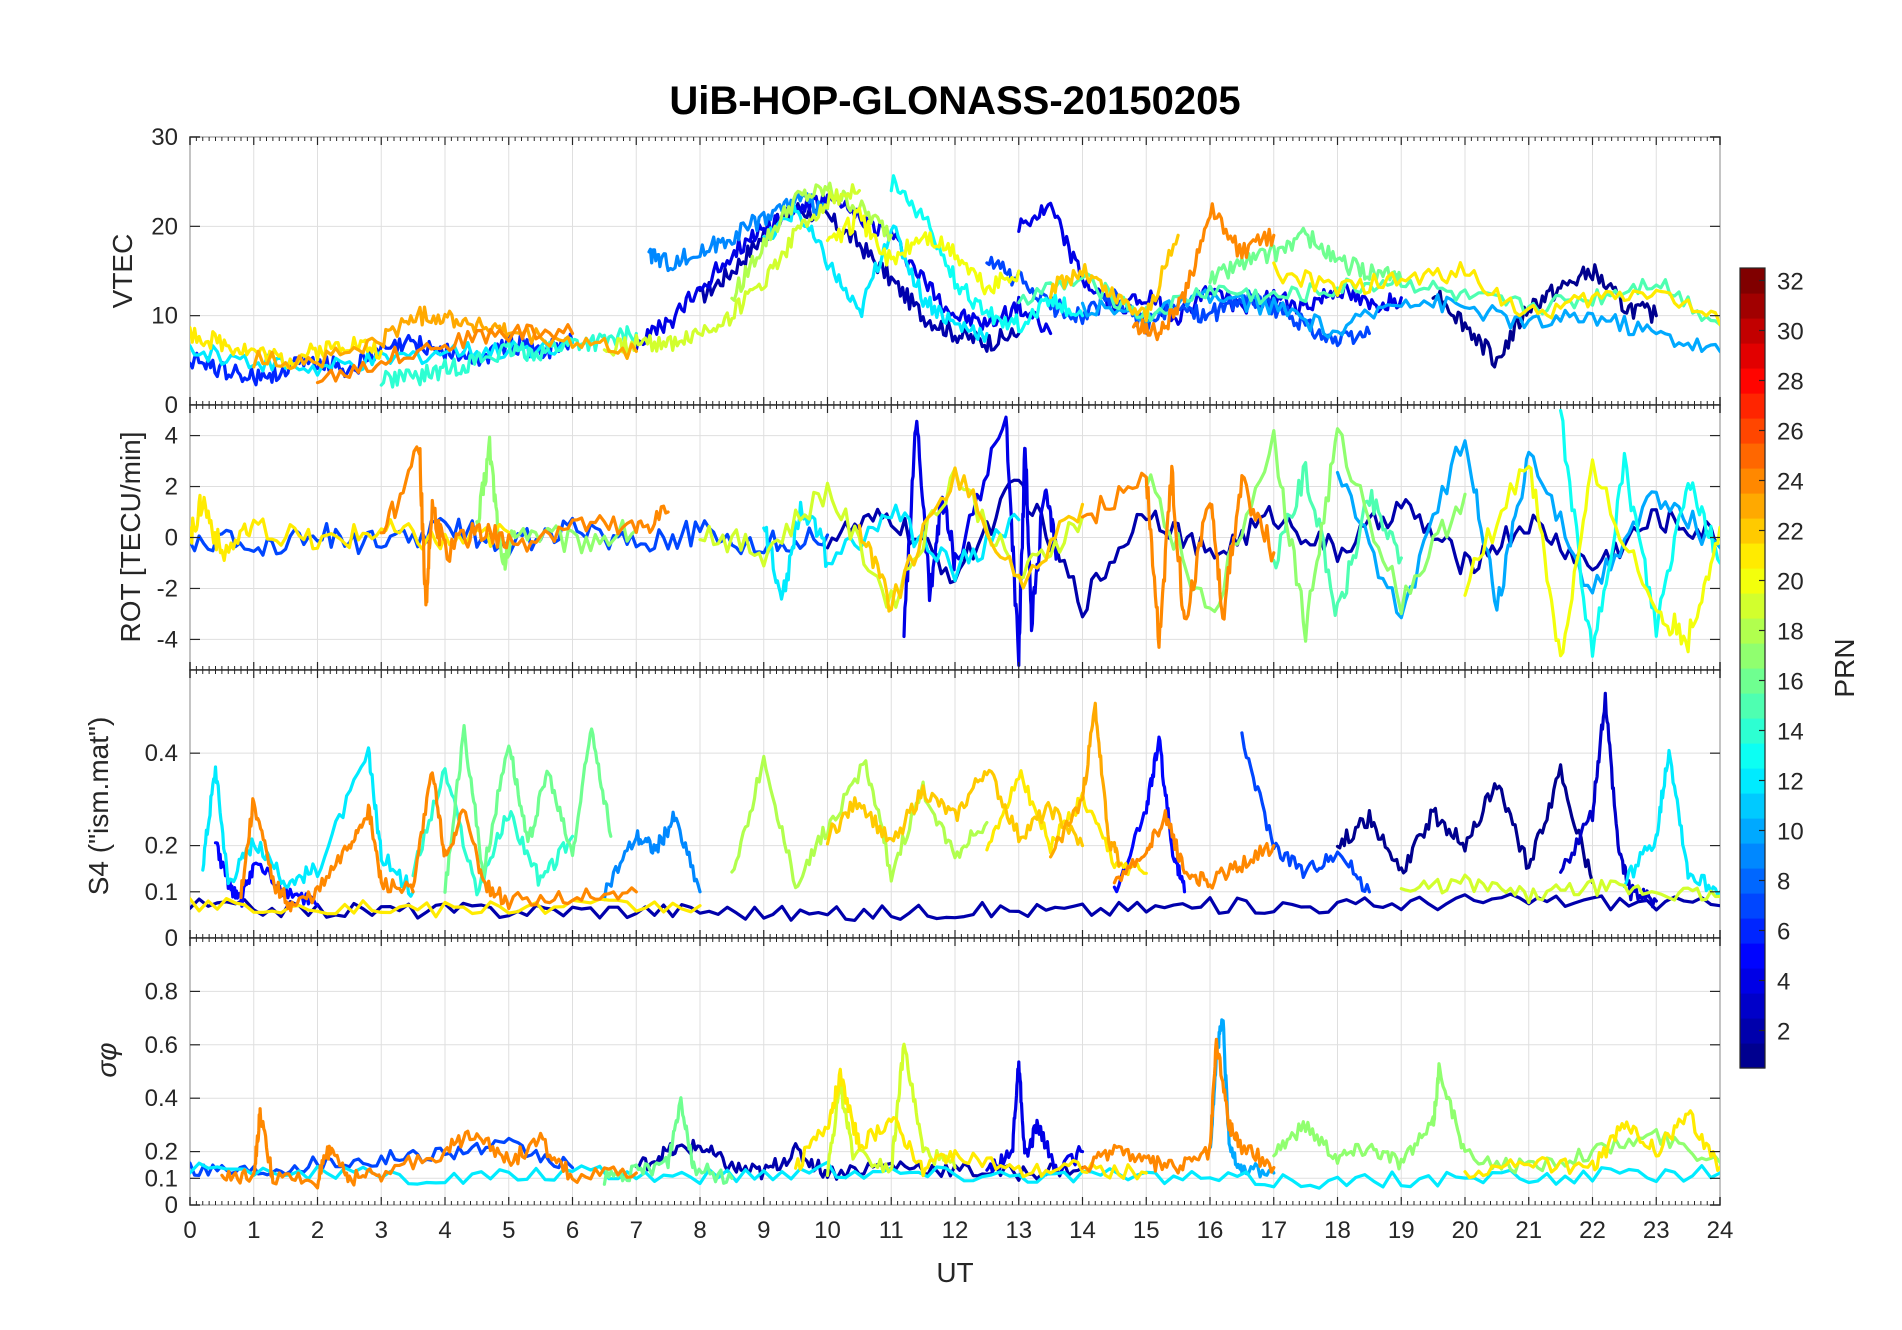 The height and width of the screenshot is (1330, 1902). Describe the element at coordinates (1783, 882) in the screenshot. I see `colorbar-tick-label: 8` at that location.